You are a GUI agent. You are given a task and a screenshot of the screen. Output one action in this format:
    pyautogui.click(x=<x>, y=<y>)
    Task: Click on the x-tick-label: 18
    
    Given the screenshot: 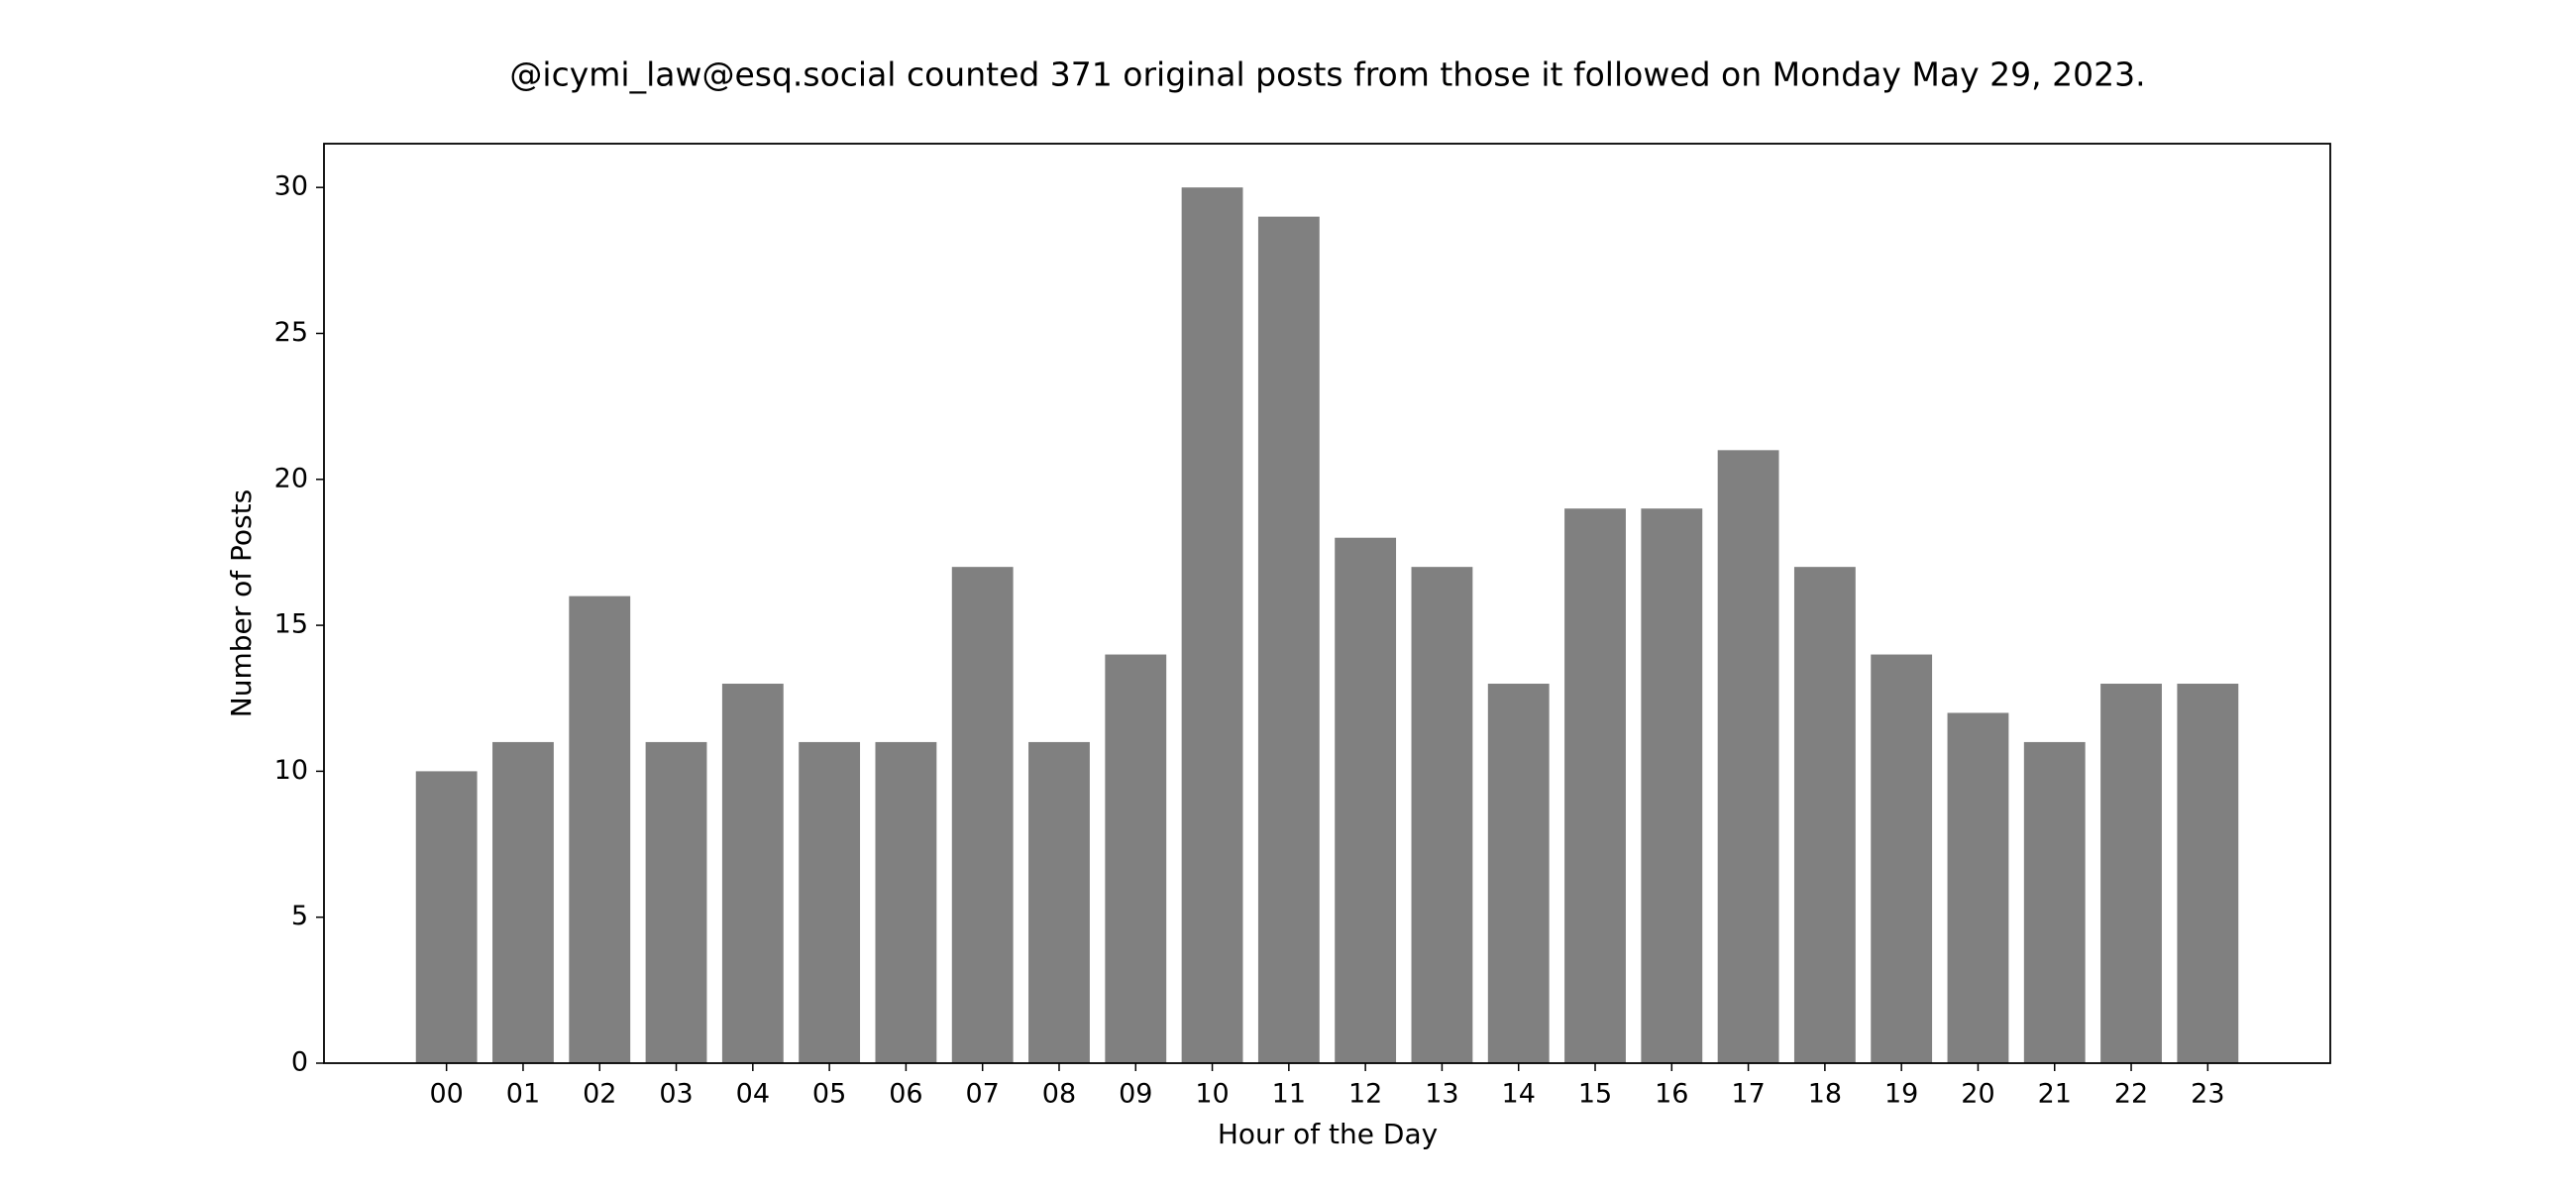 What is the action you would take?
    pyautogui.click(x=1825, y=1094)
    